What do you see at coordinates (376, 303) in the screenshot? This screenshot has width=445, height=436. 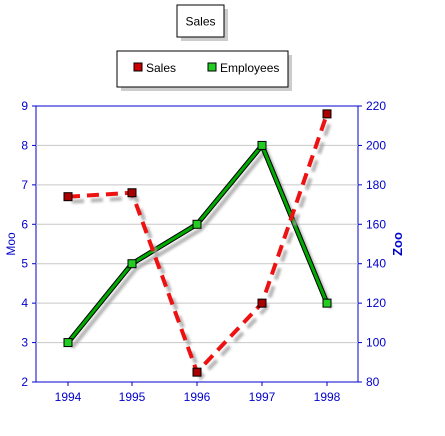 I see `y-right-tick-label: 120` at bounding box center [376, 303].